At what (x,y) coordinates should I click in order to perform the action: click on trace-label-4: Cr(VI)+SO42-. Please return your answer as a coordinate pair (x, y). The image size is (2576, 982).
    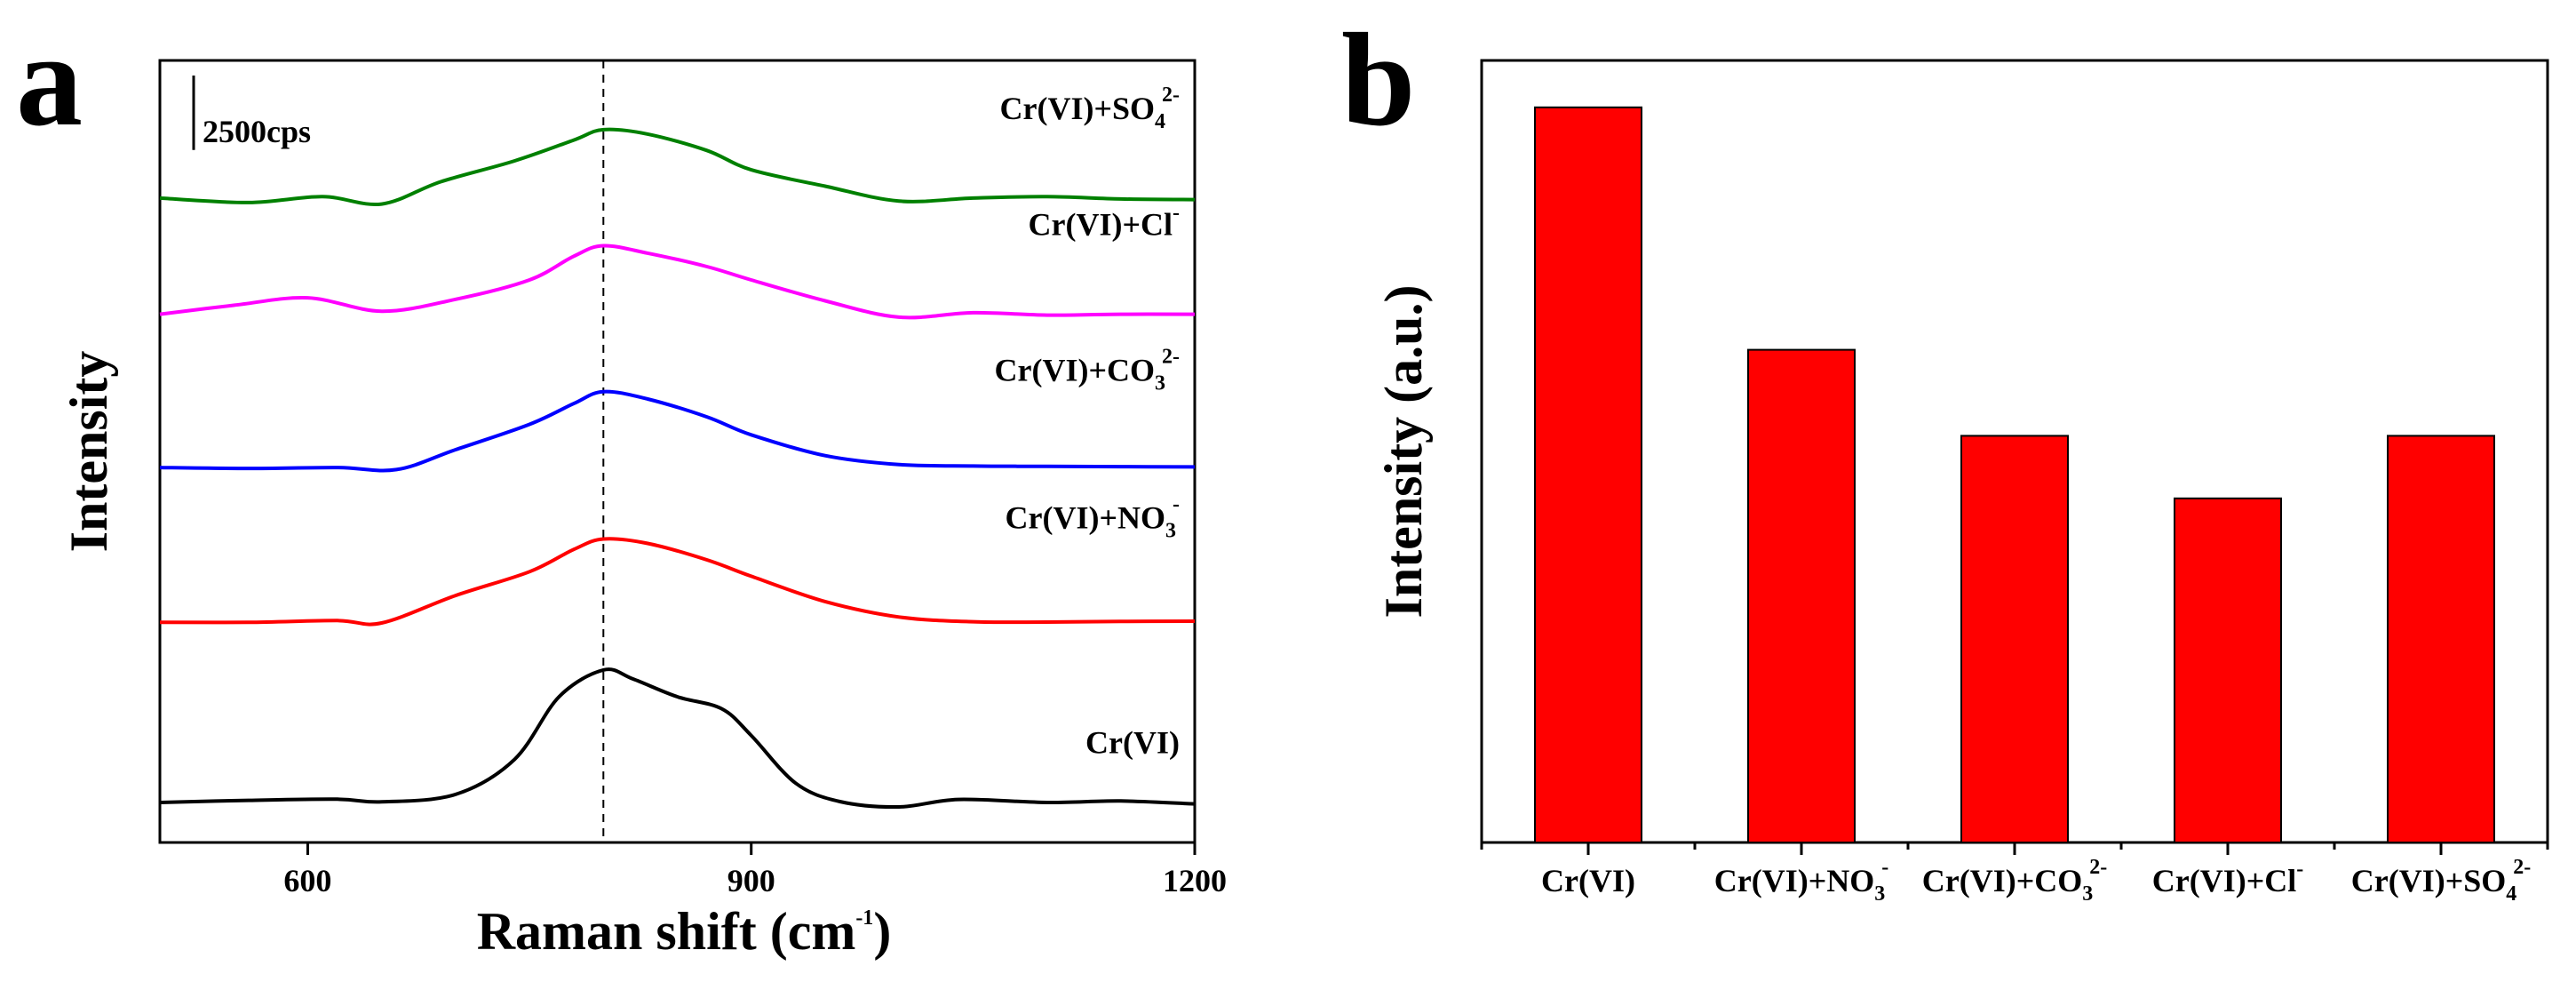
    Looking at the image, I should click on (1090, 108).